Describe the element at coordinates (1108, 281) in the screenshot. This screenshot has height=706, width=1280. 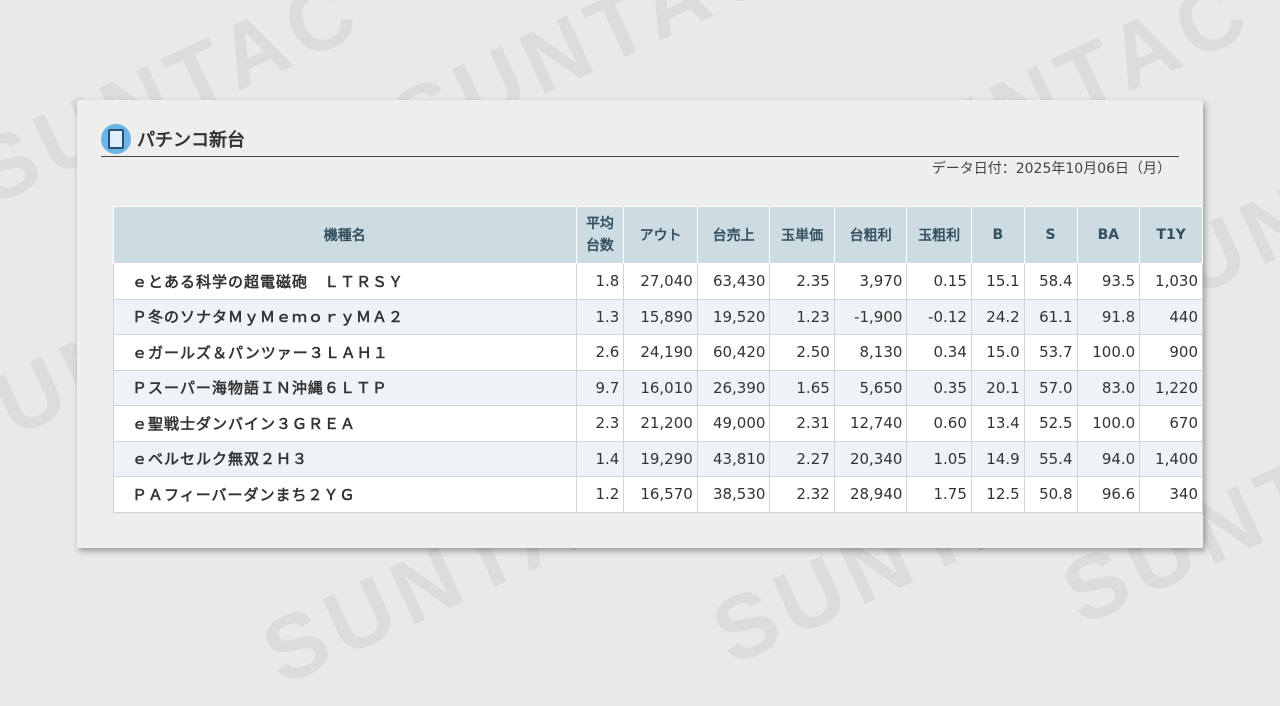
I see `value-cell: 93.5` at that location.